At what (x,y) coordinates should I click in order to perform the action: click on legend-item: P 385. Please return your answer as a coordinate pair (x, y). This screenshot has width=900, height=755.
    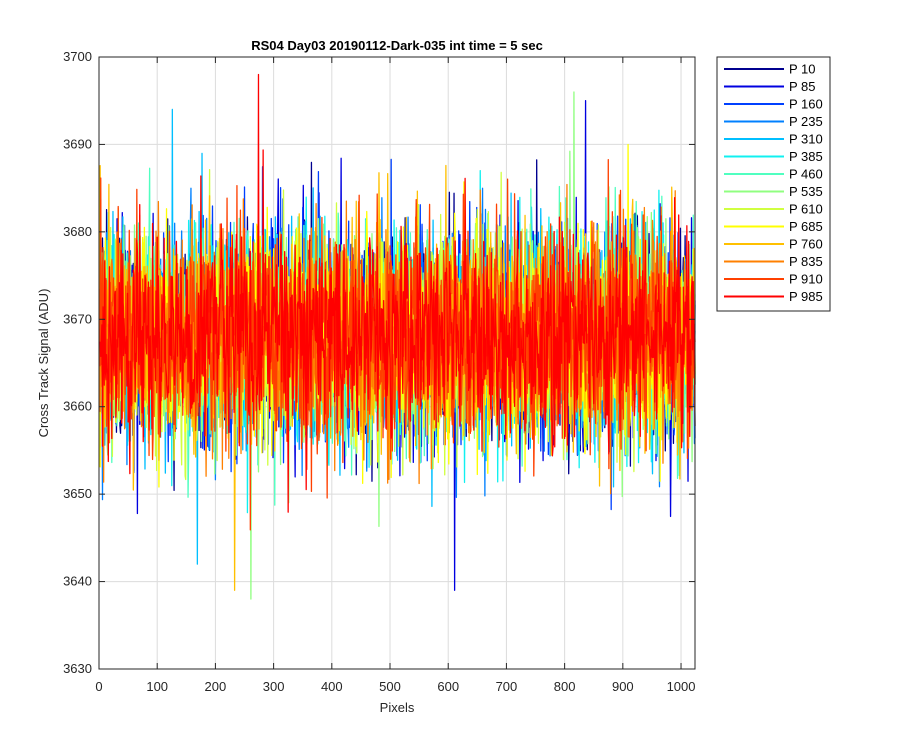
    Looking at the image, I should click on (773, 156).